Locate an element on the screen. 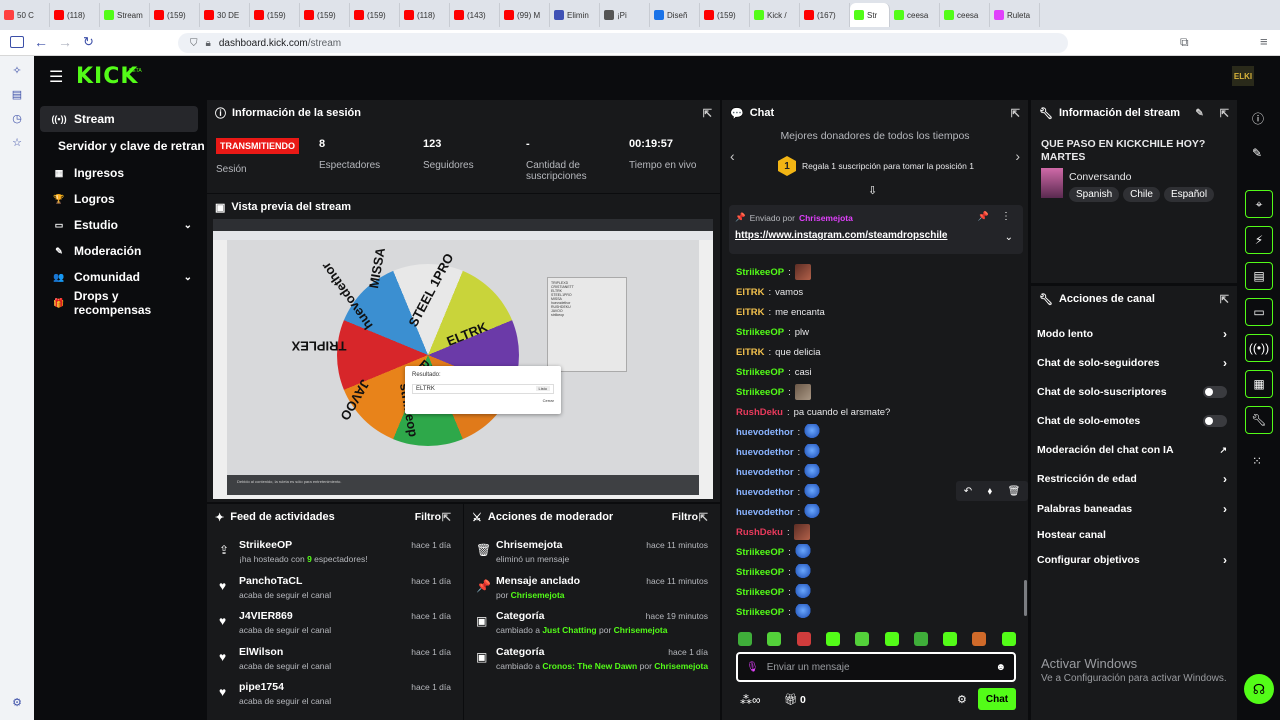 Image resolution: width=1280 pixels, height=720 pixels. browser-tab: ¡Pi is located at coordinates (625, 15).